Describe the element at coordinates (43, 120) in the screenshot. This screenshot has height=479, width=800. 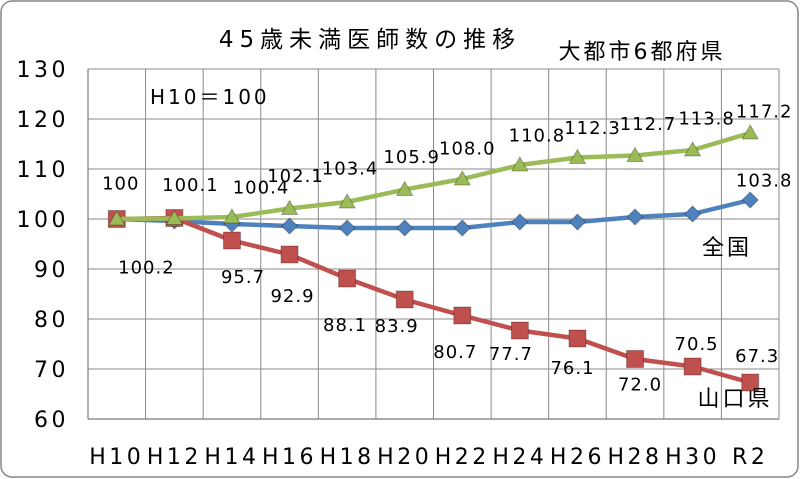
I see `y-tick-label: 120` at that location.